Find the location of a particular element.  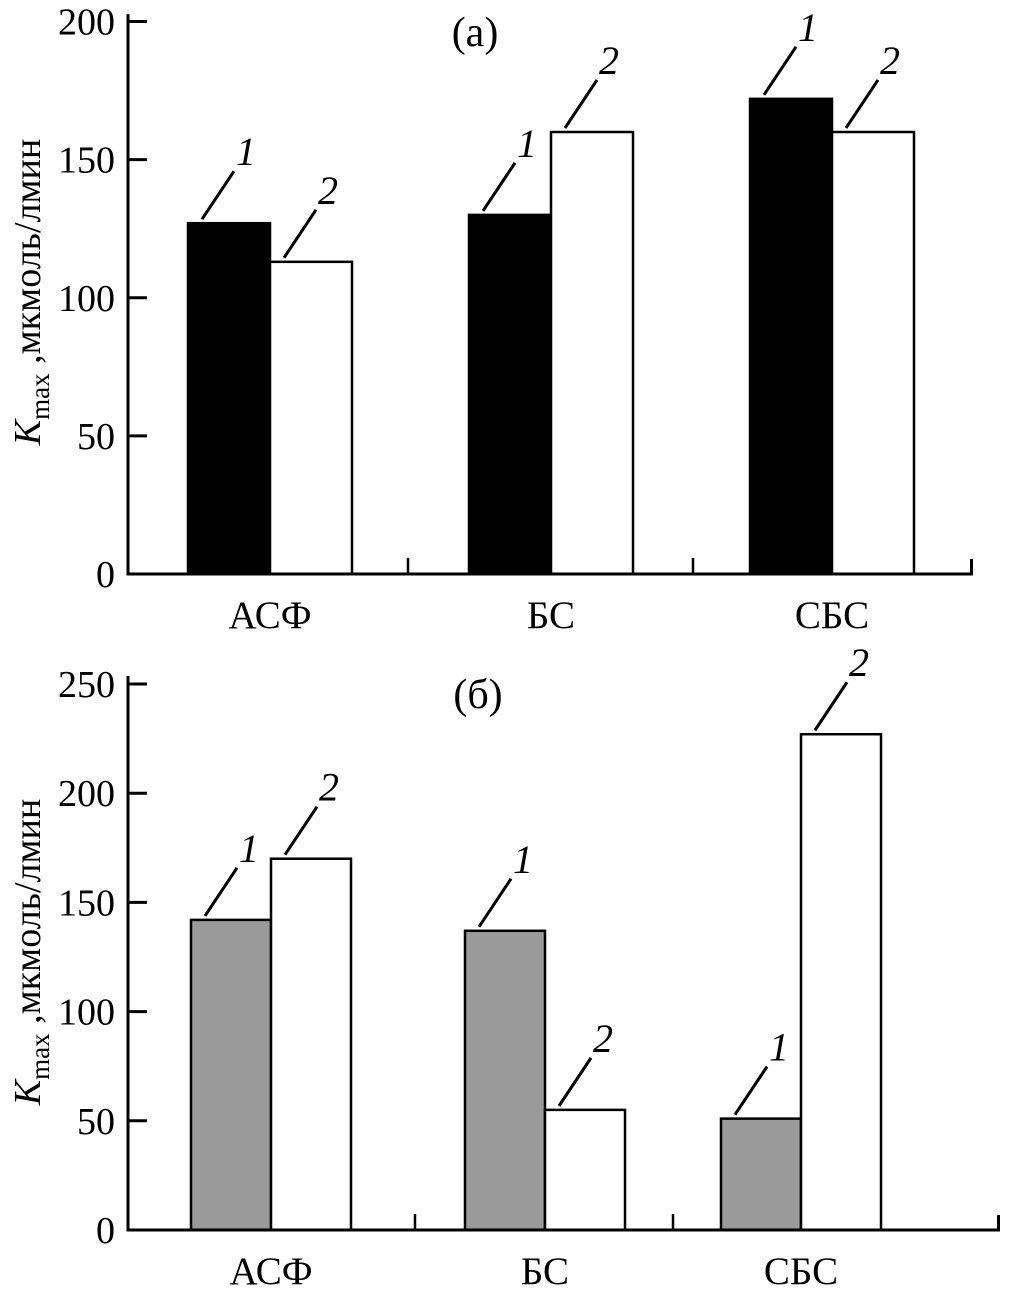

panel-a-ytick-label-200: 200 is located at coordinates (86, 23).